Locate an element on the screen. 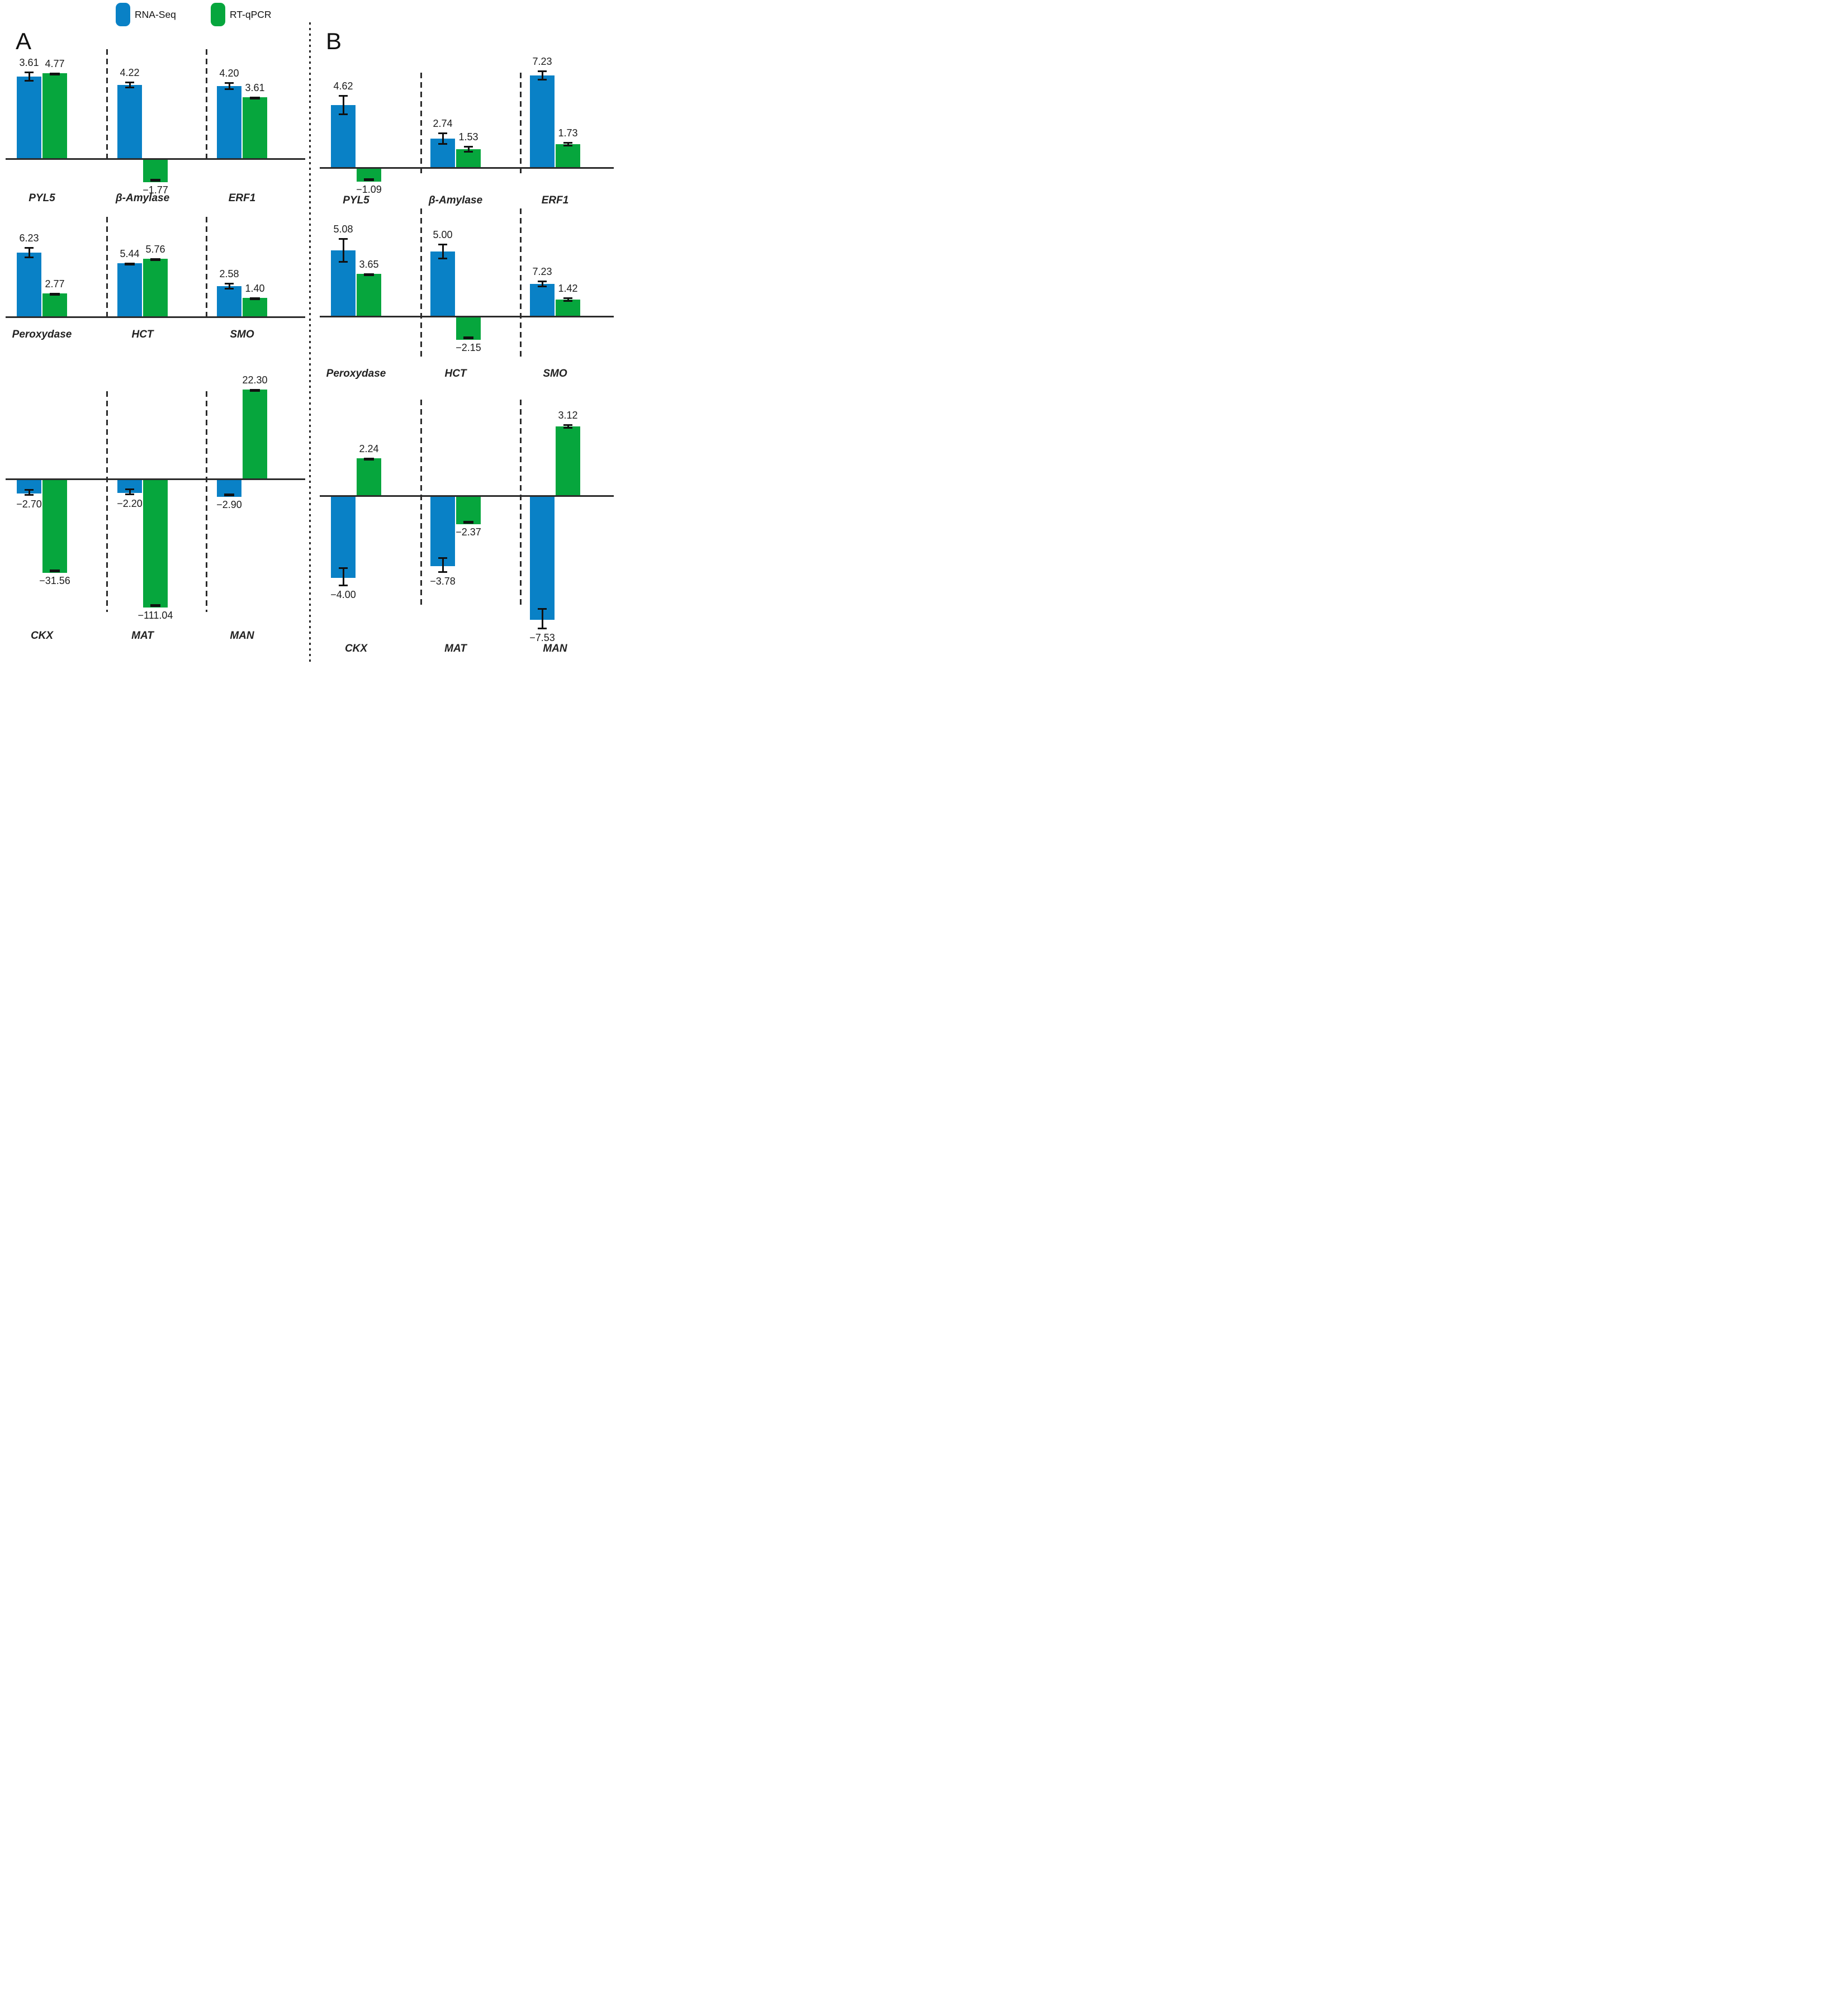  value-label: −1.77 is located at coordinates (155, 190).